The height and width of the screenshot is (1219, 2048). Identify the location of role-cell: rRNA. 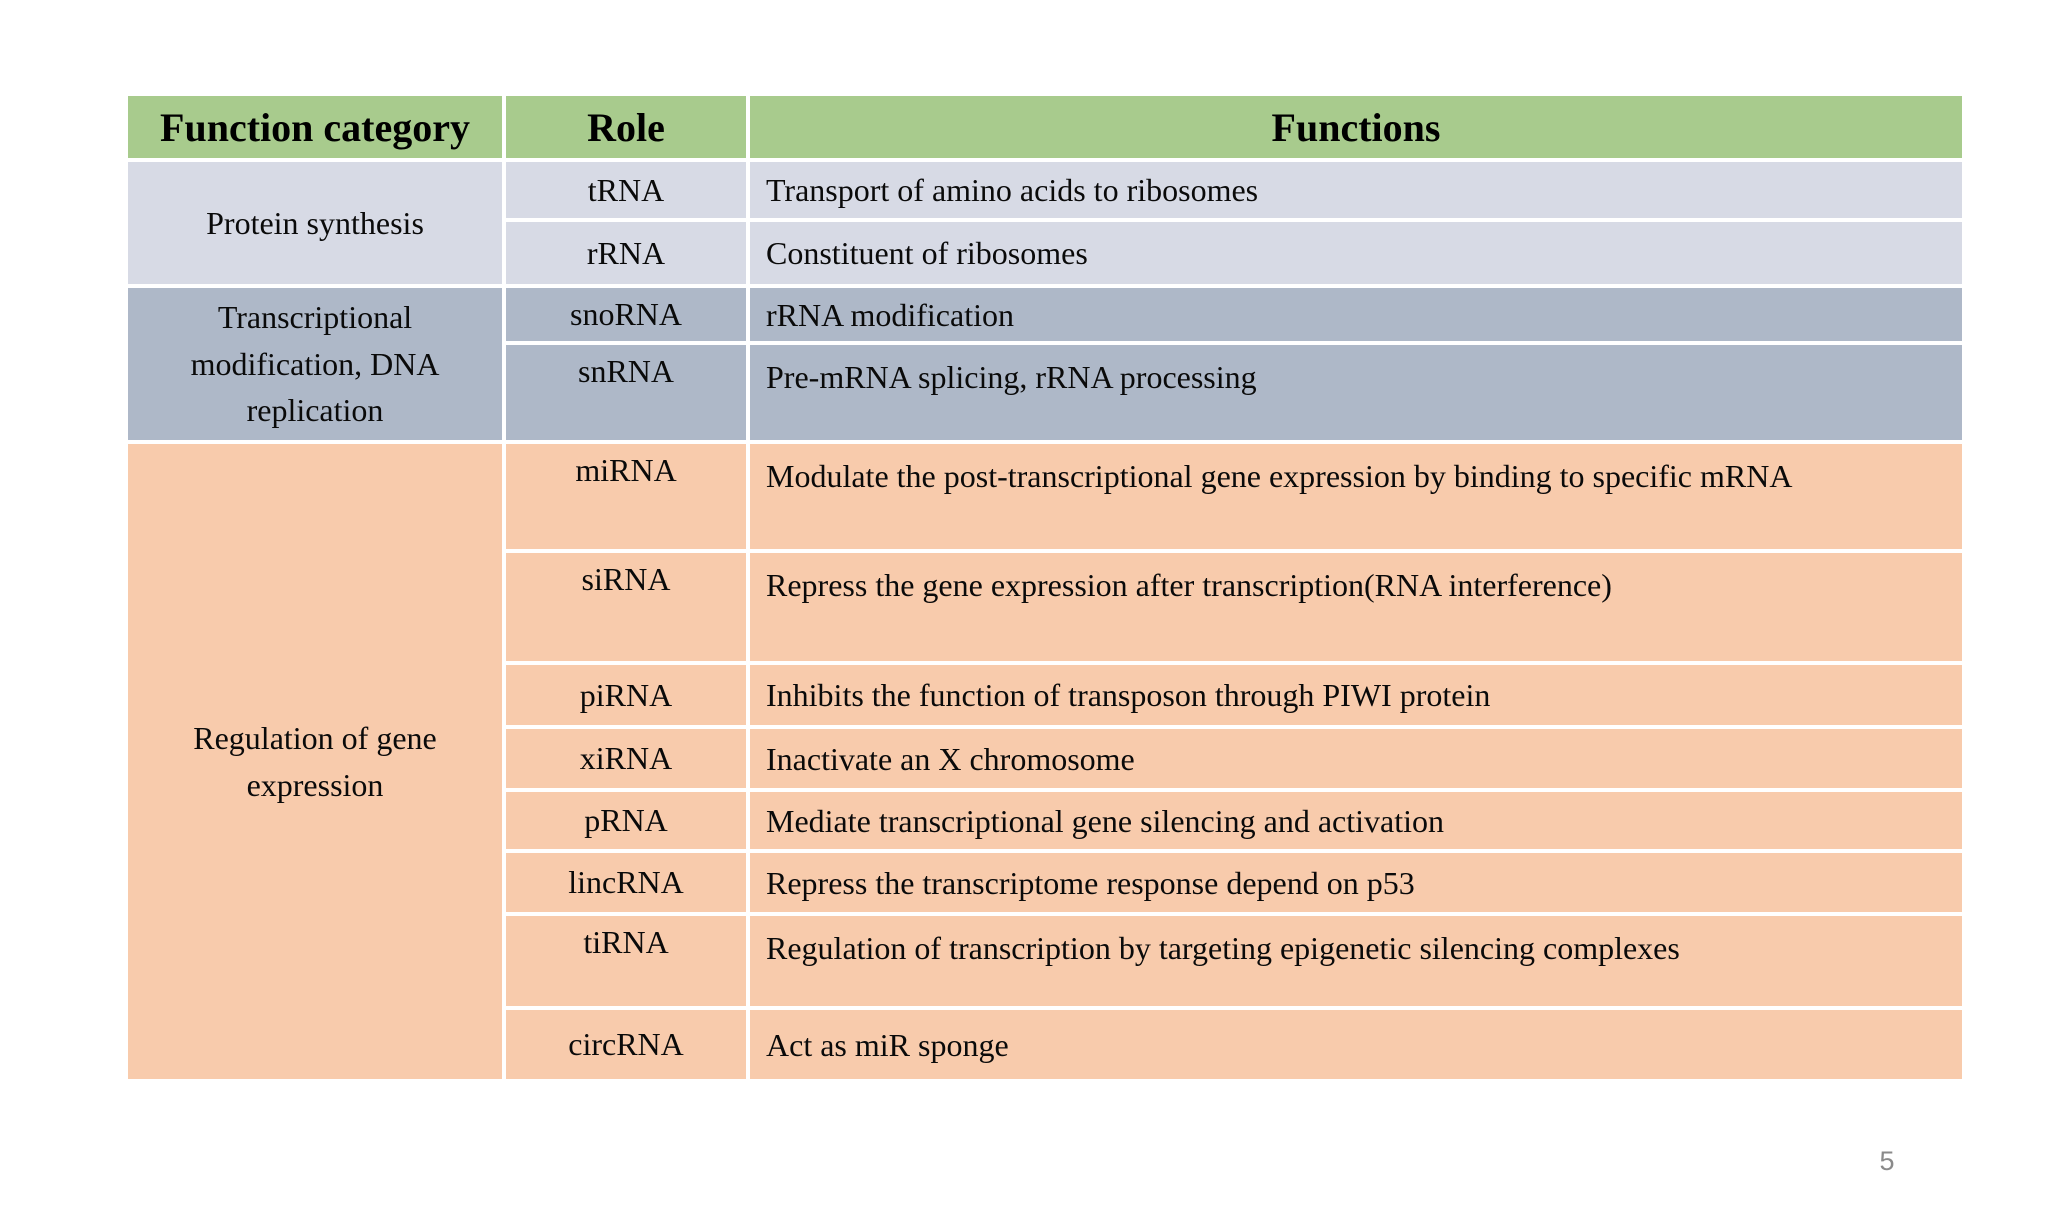
(626, 253).